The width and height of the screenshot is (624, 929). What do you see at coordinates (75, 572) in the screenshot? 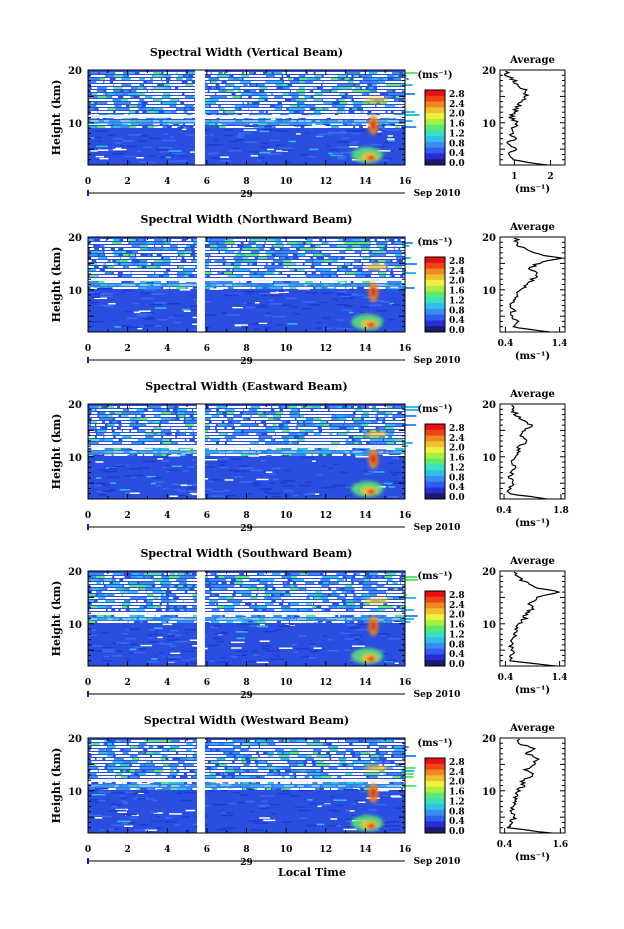
I see `y-tick-label: 20` at bounding box center [75, 572].